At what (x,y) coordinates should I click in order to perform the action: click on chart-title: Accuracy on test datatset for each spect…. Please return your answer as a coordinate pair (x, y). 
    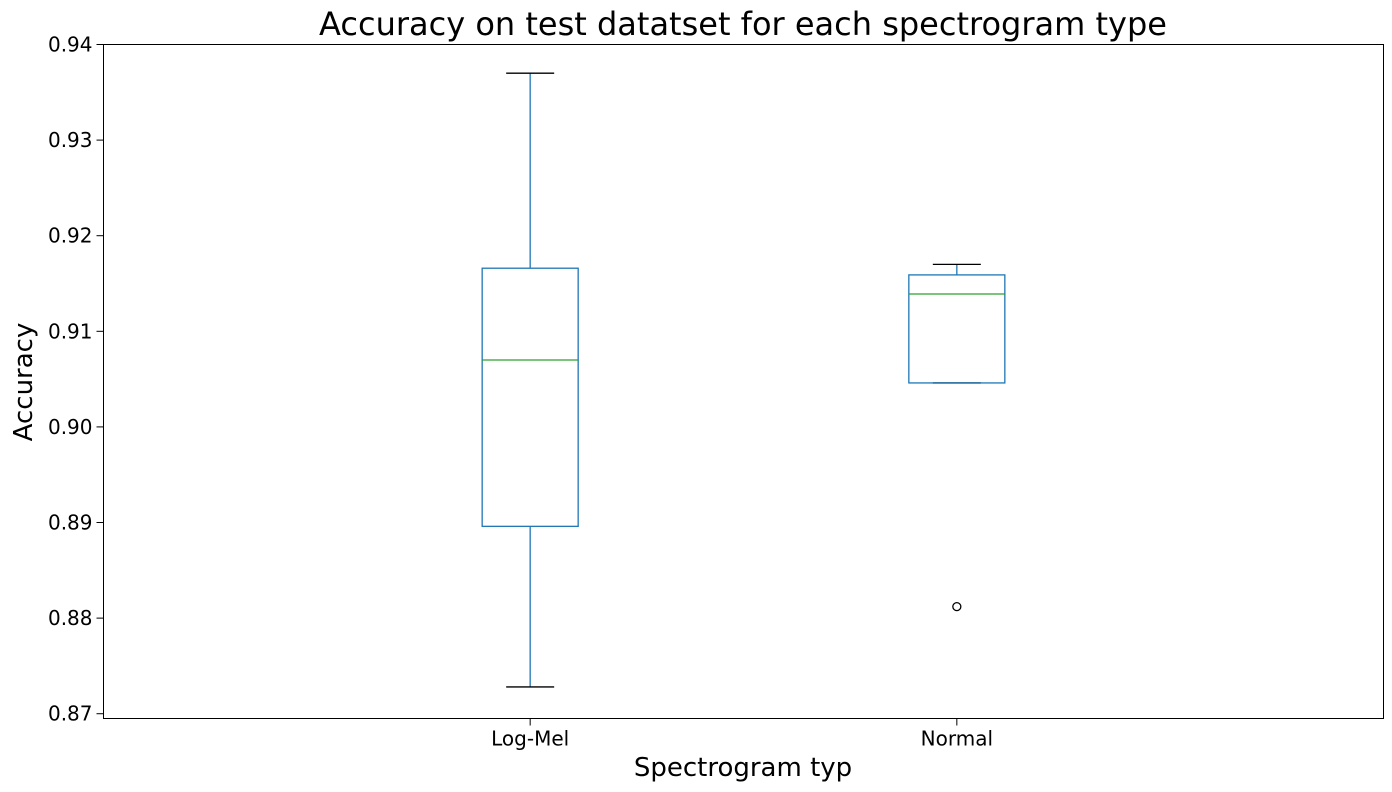
    Looking at the image, I should click on (743, 24).